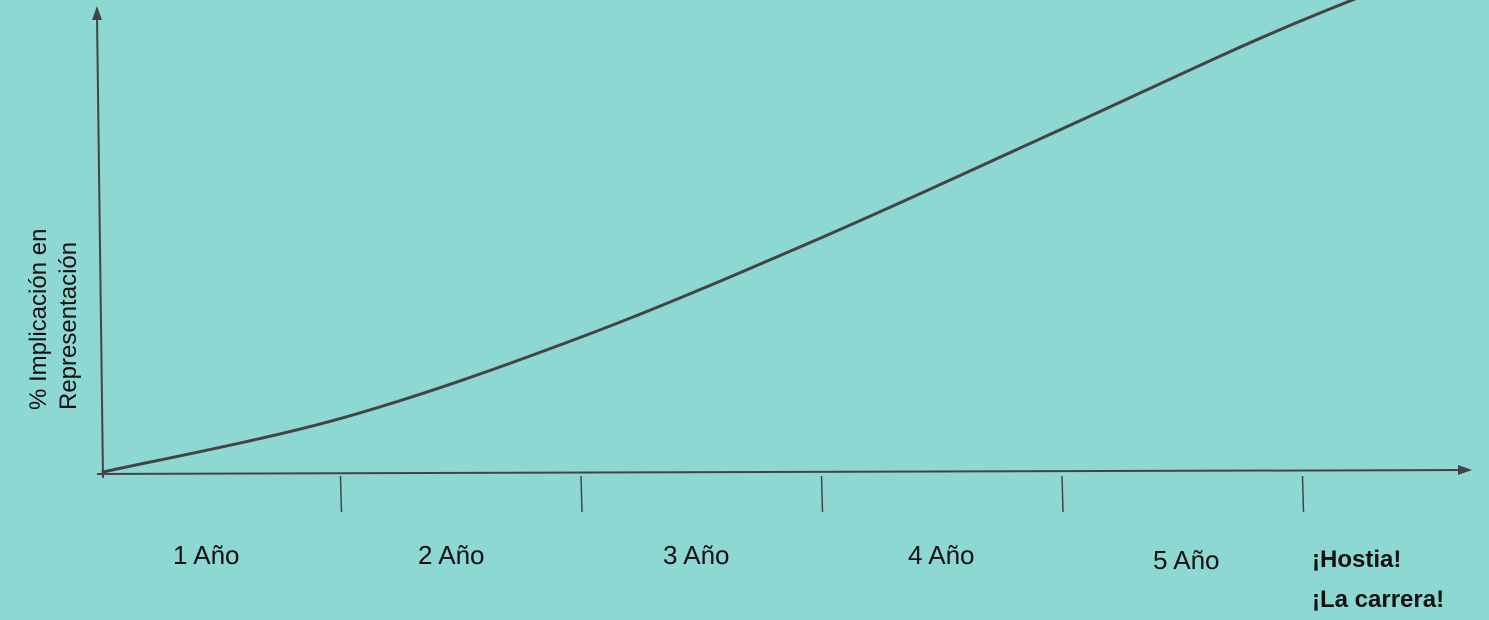 The width and height of the screenshot is (1489, 620). I want to click on x-tick-label: 1 Año, so click(206, 555).